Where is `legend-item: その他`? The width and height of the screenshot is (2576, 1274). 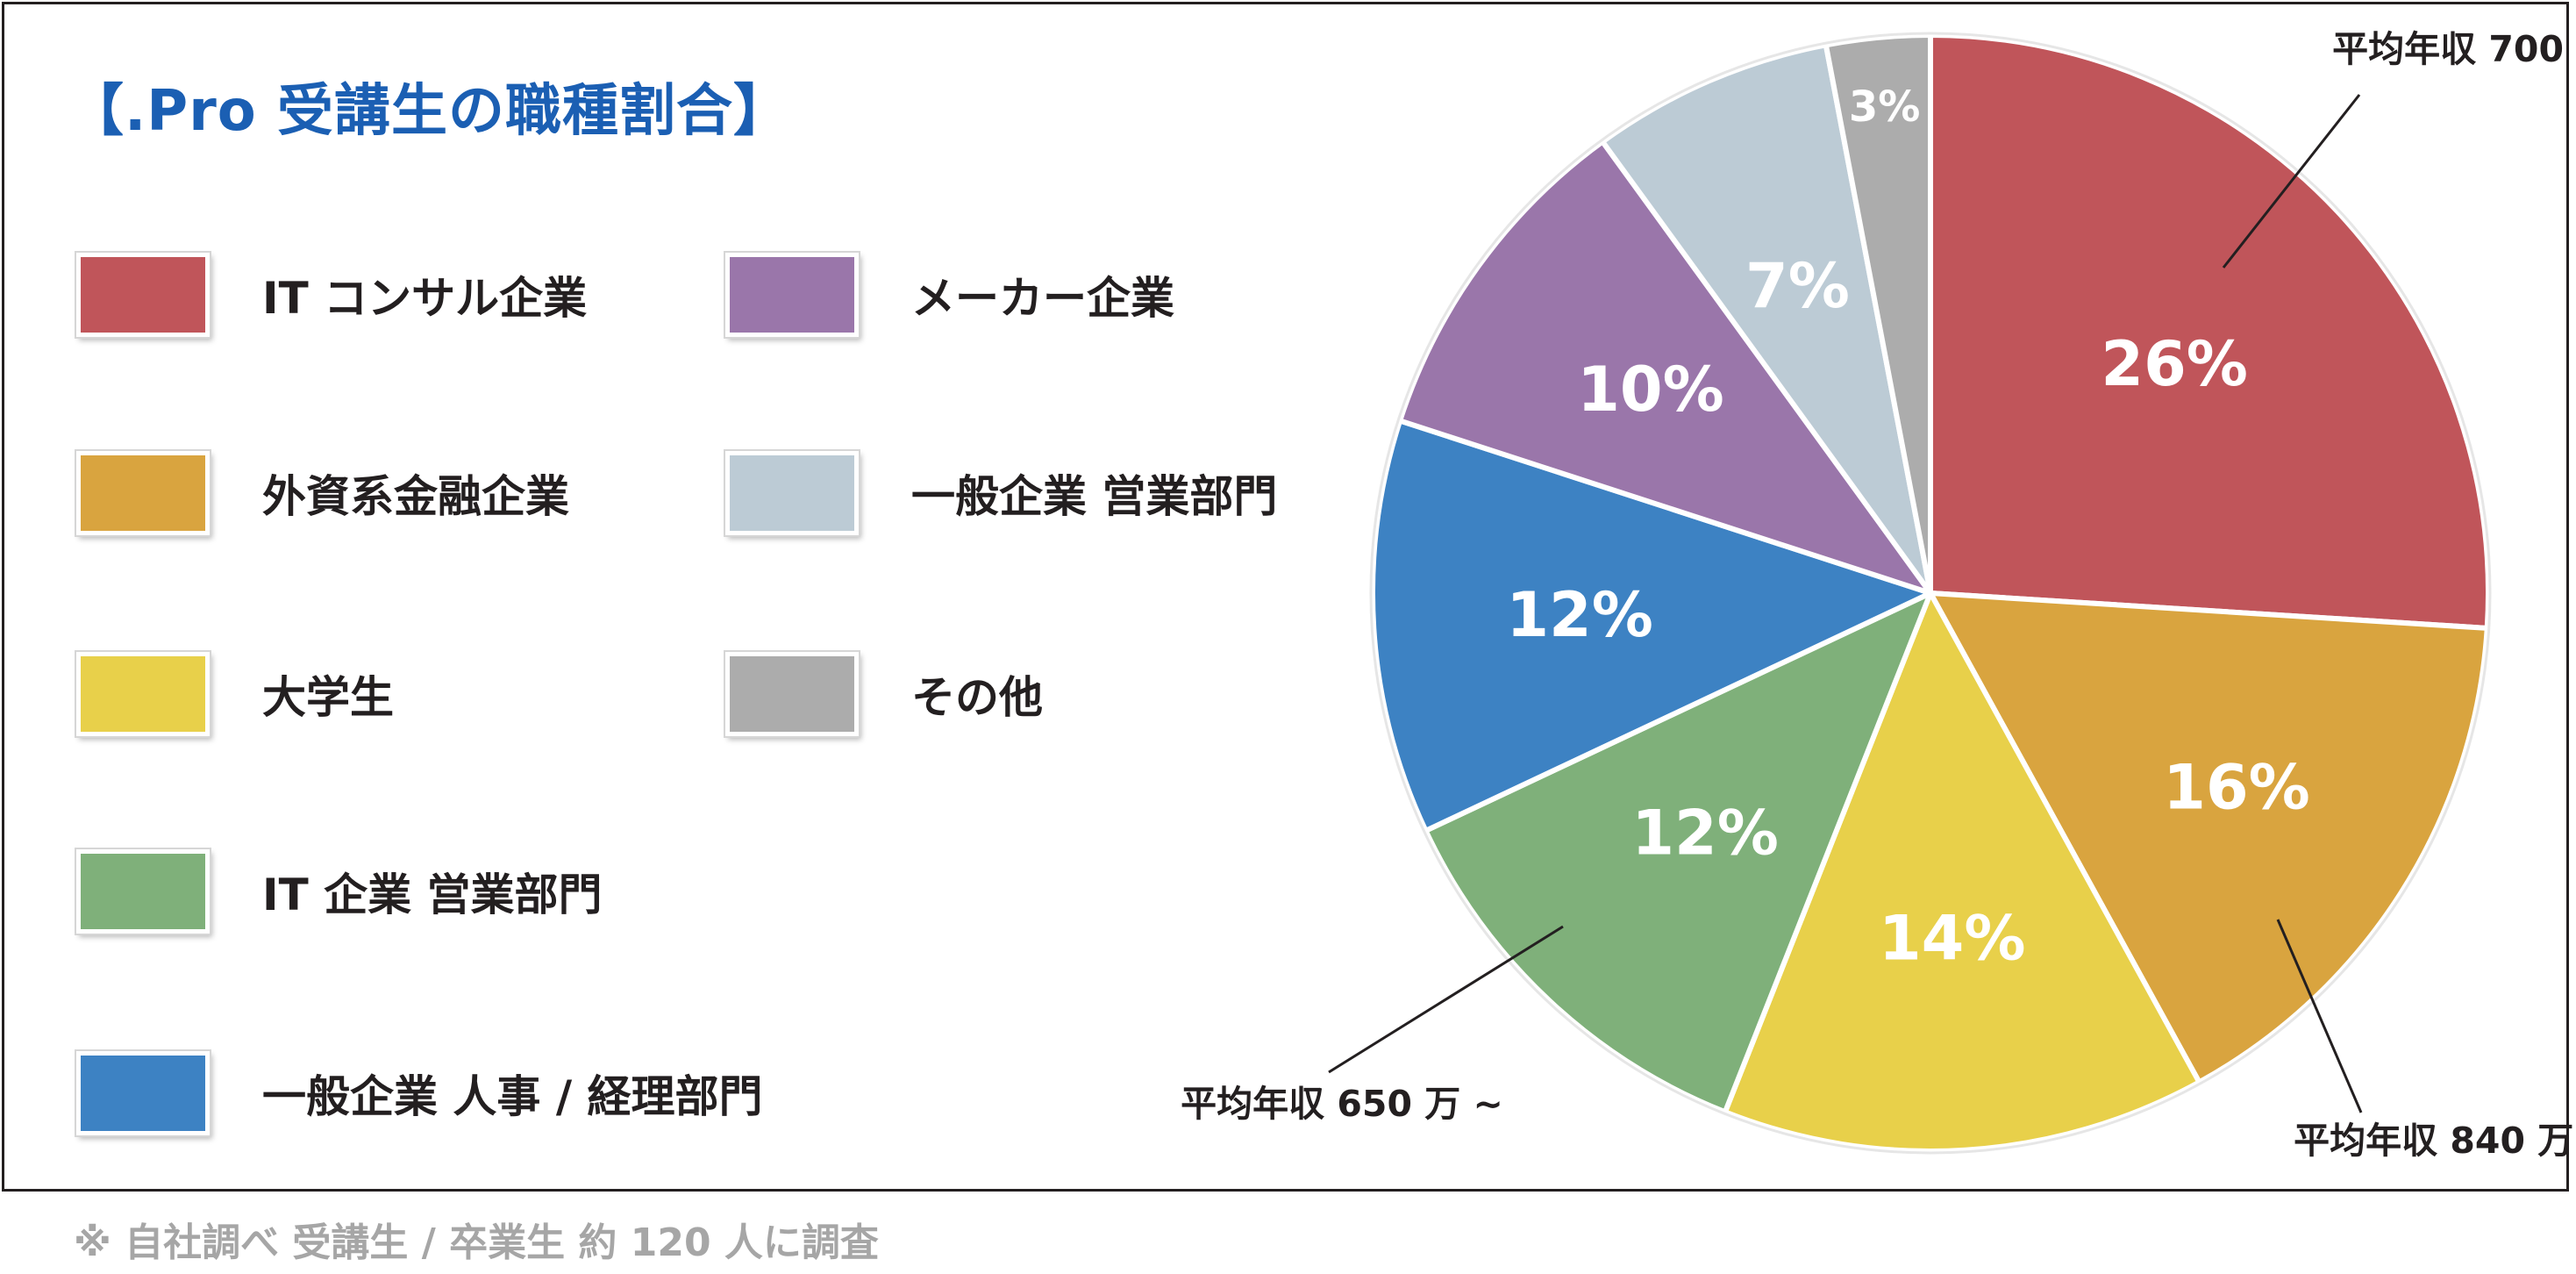
legend-item: その他 is located at coordinates (1032, 700).